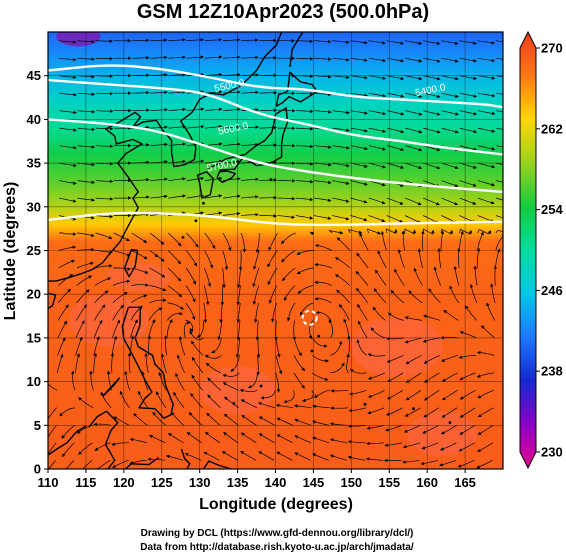 This screenshot has width=566, height=554. What do you see at coordinates (427, 482) in the screenshot?
I see `x-tick-label: 160` at bounding box center [427, 482].